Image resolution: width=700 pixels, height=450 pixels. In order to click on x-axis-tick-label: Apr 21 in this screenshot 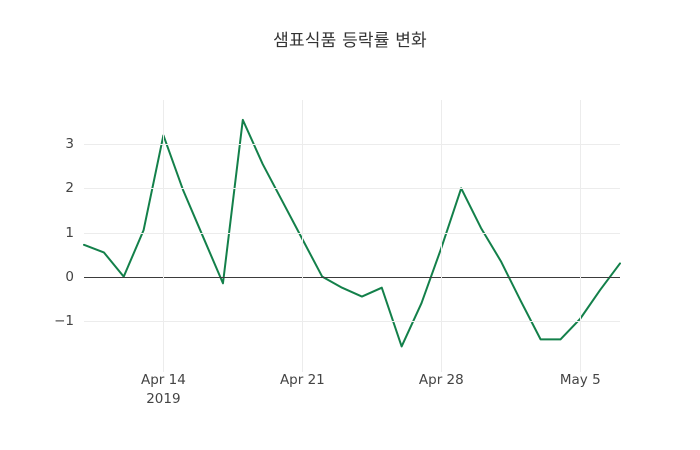, I will do `click(302, 380)`.